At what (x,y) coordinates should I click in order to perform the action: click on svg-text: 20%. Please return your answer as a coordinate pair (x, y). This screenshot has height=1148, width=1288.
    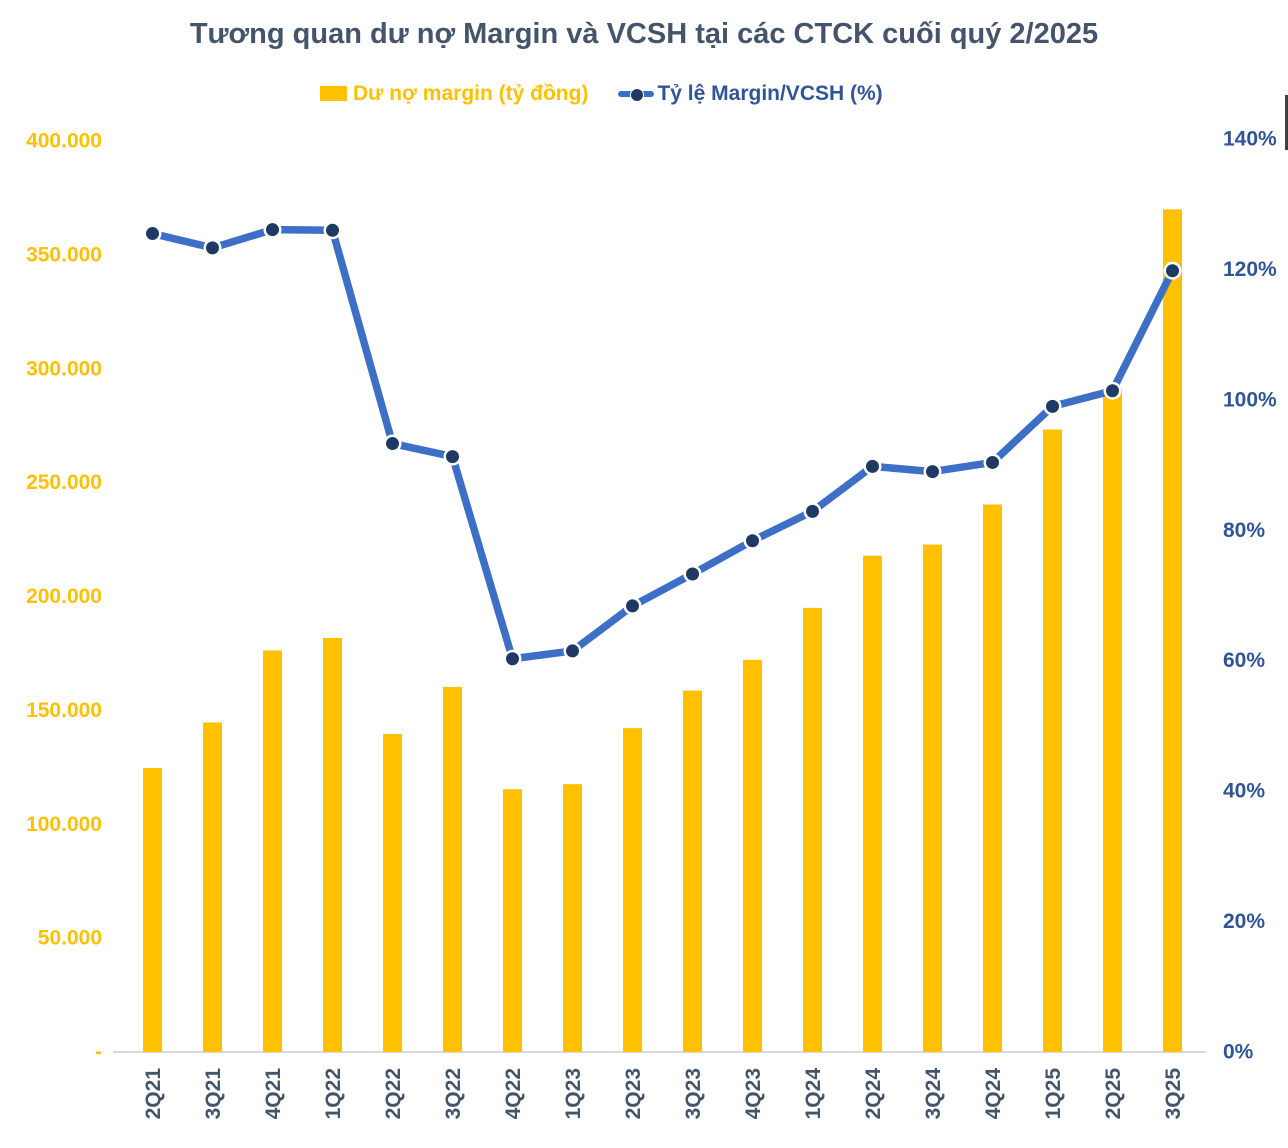
    Looking at the image, I should click on (1244, 921).